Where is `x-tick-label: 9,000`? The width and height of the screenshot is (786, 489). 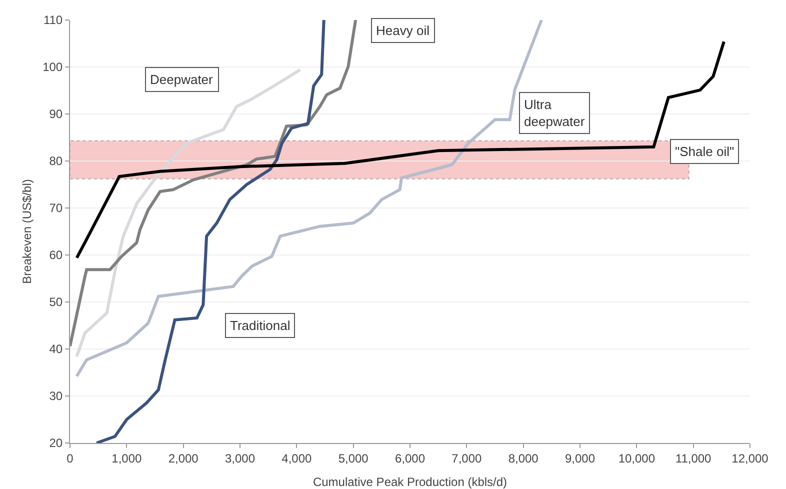 x-tick-label: 9,000 is located at coordinates (580, 458).